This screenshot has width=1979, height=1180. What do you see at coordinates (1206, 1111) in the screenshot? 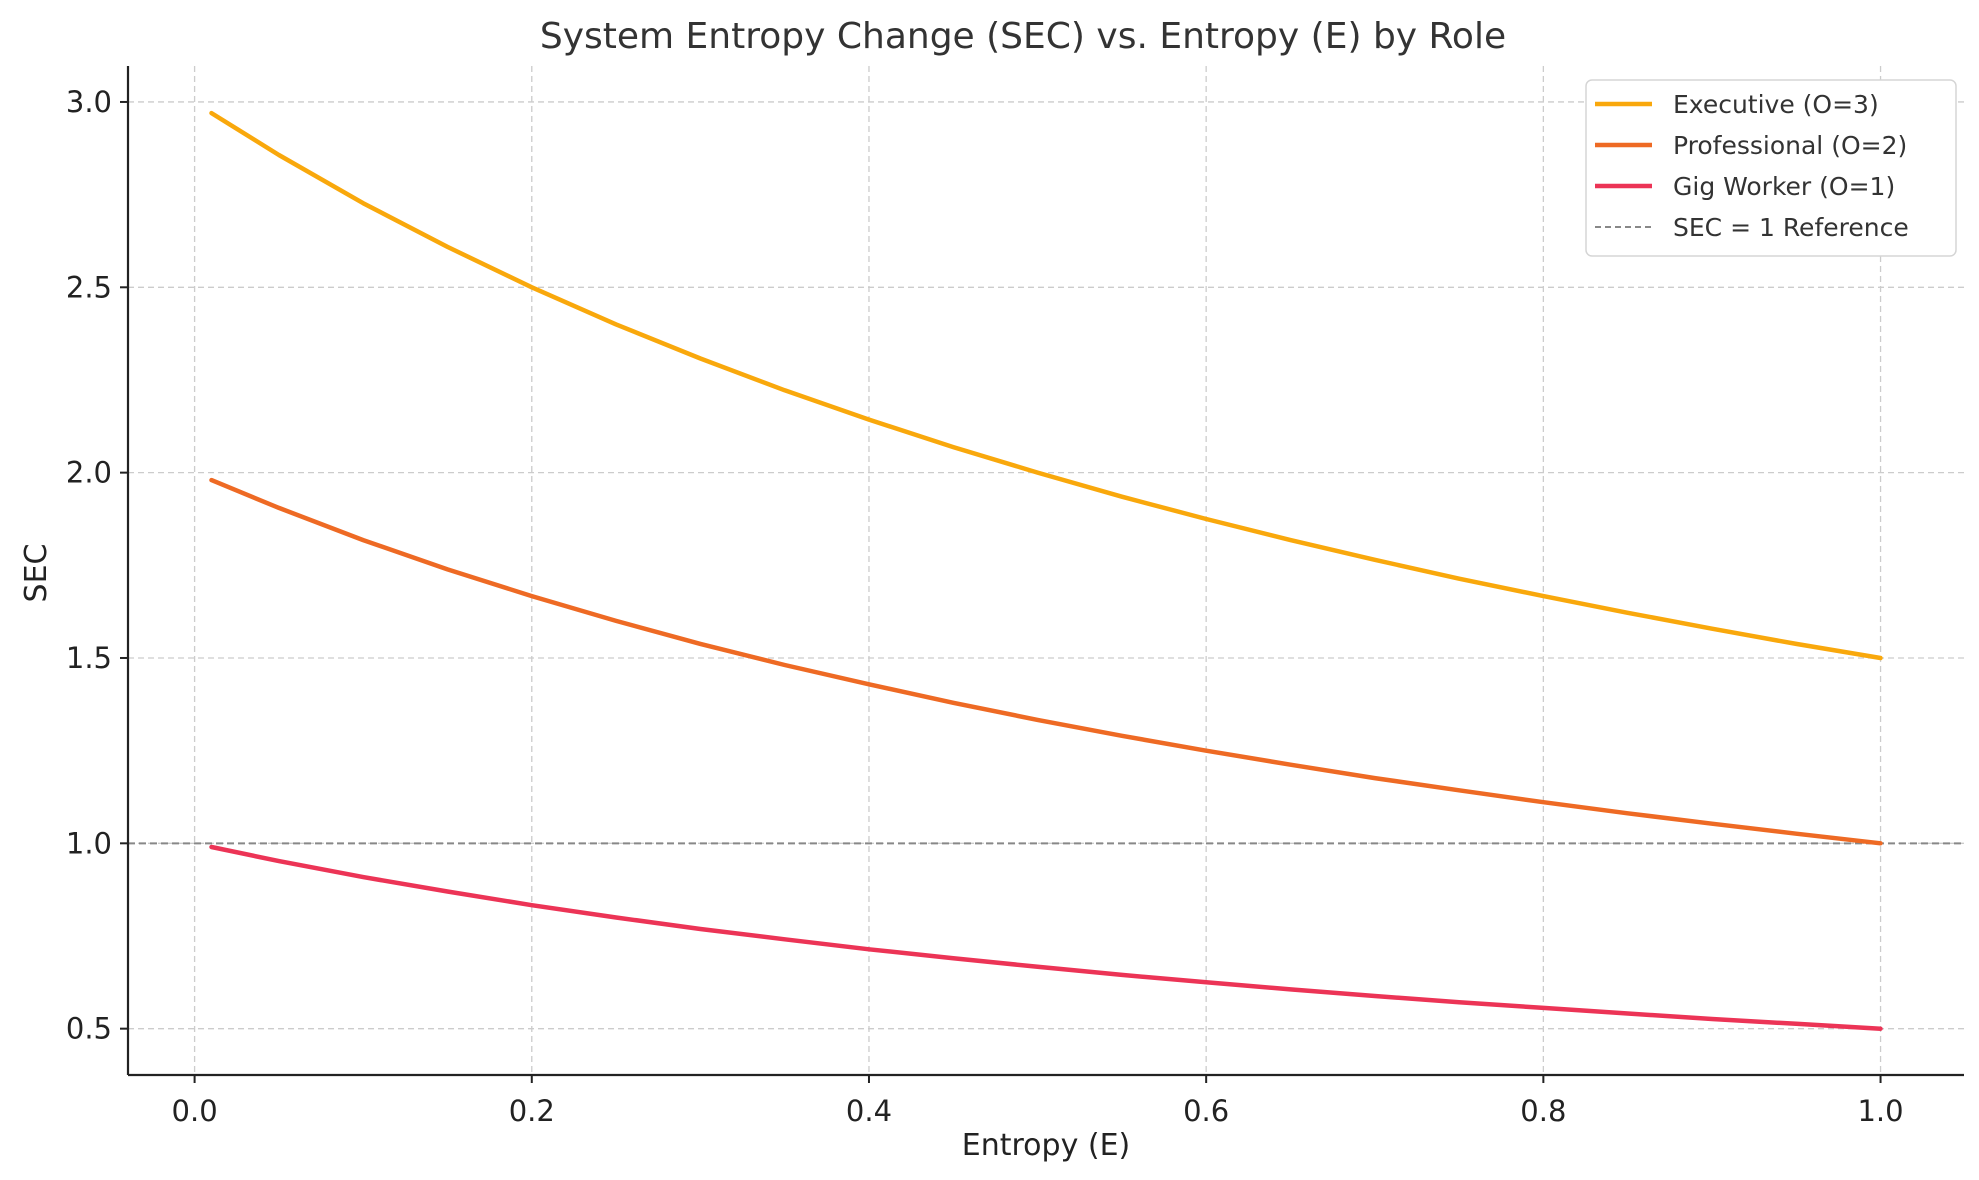
I see `x-tick-label: 0.6` at bounding box center [1206, 1111].